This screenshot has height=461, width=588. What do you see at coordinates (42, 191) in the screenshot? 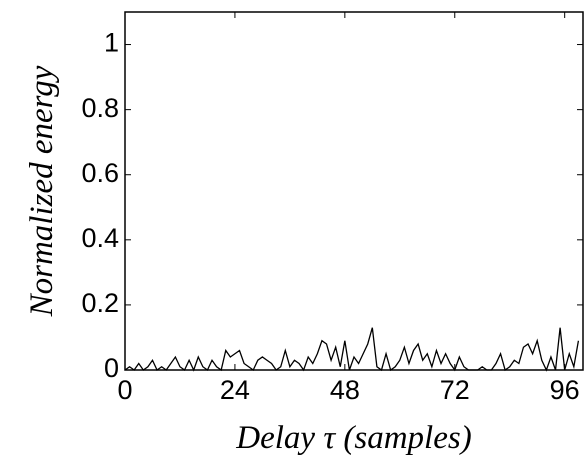
I see `y-axis-label: Normalized energy` at bounding box center [42, 191].